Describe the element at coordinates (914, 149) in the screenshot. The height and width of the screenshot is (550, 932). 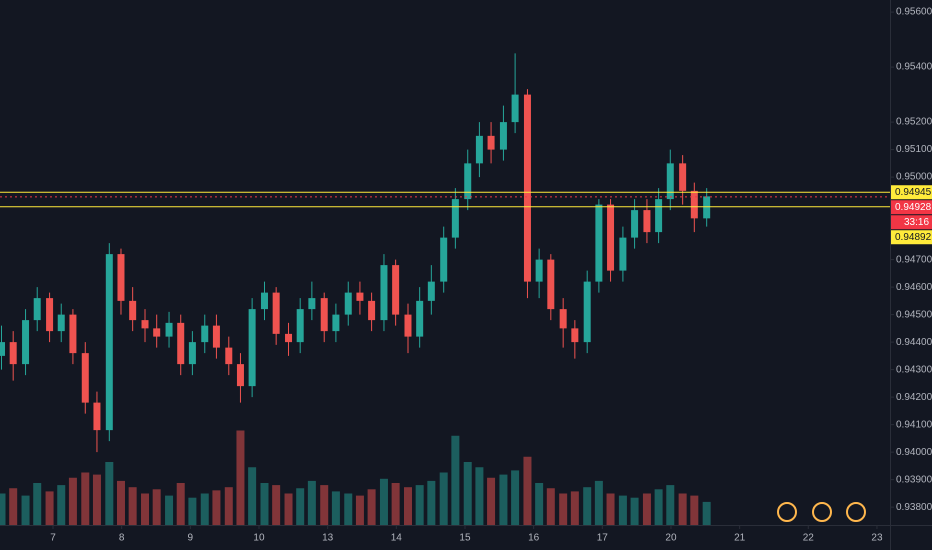
I see `y-tick-label: 0.95100` at that location.